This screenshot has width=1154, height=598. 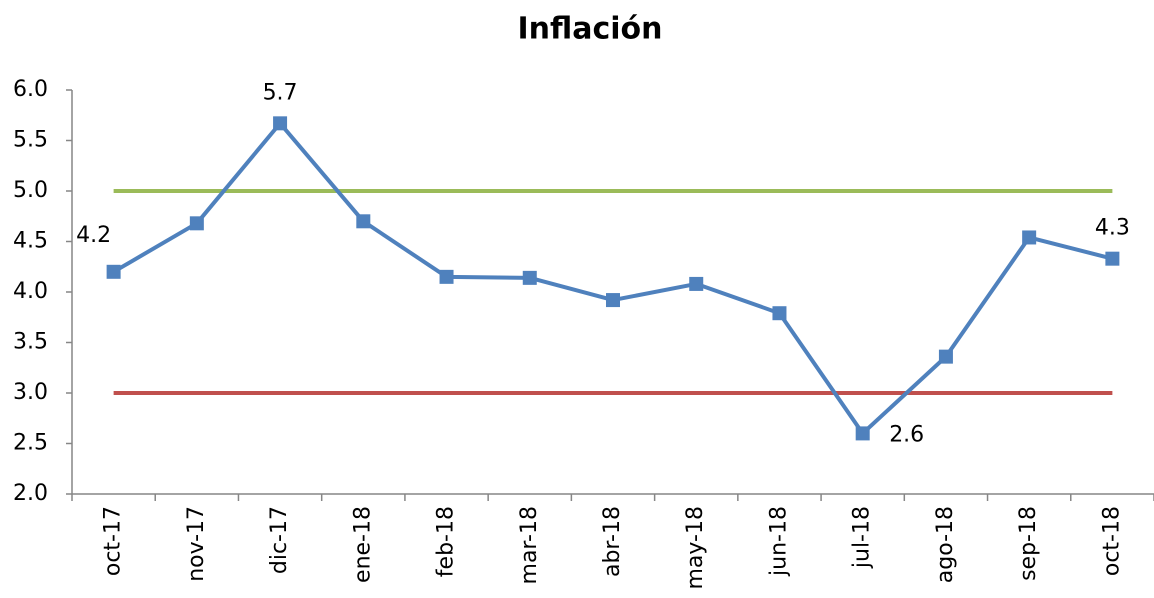 What do you see at coordinates (30, 89) in the screenshot?
I see `y-tick-label: 6.0` at bounding box center [30, 89].